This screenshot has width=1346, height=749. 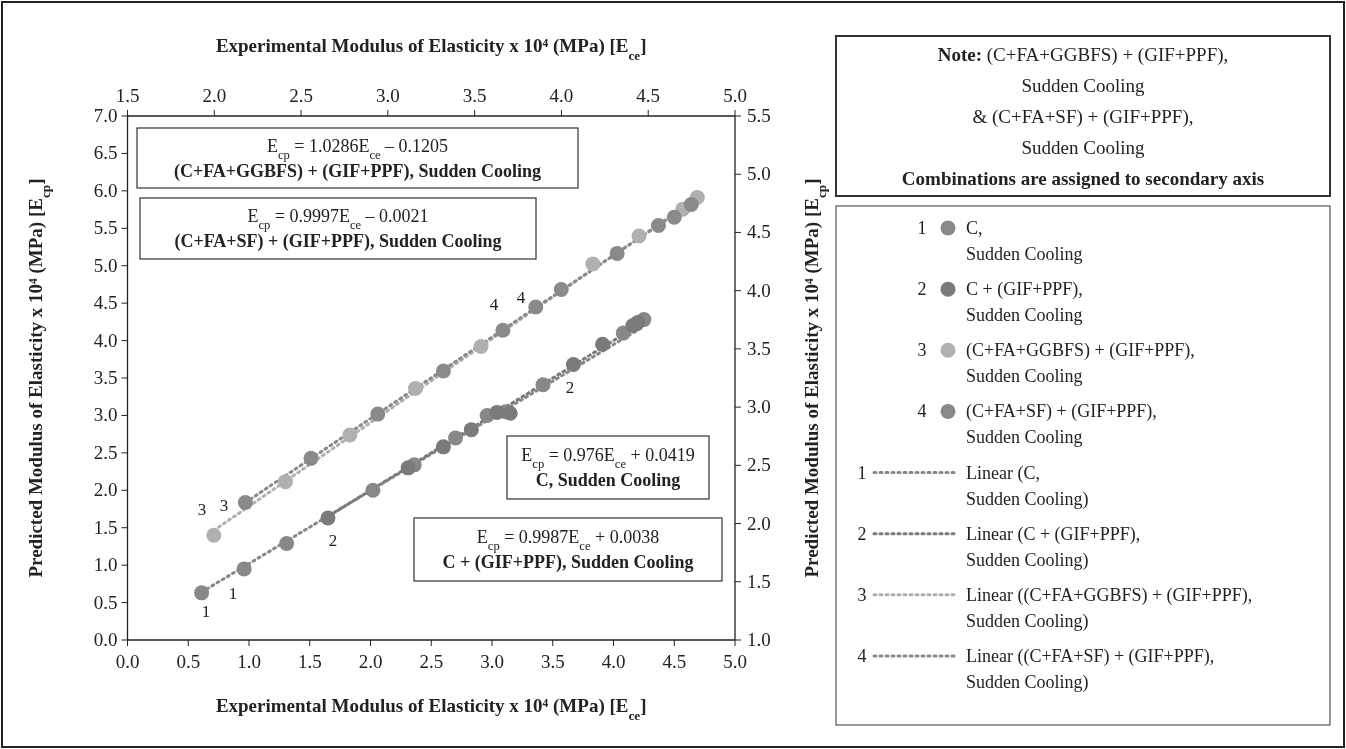 I want to click on y-tick-label: 2.5, so click(x=105, y=452).